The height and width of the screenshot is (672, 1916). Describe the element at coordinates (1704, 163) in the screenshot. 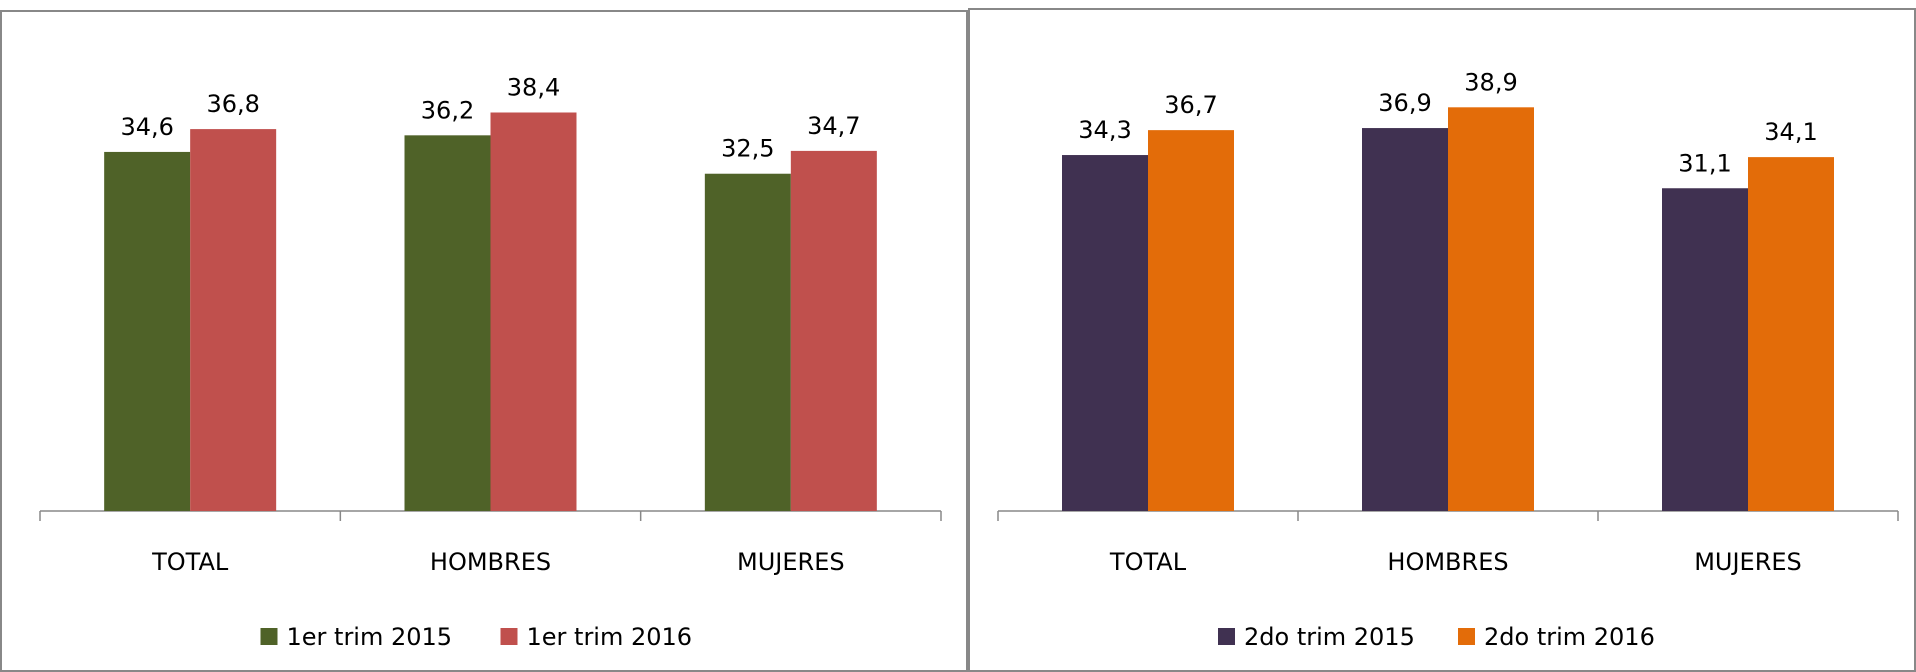

I see `data-label: 31,1` at that location.